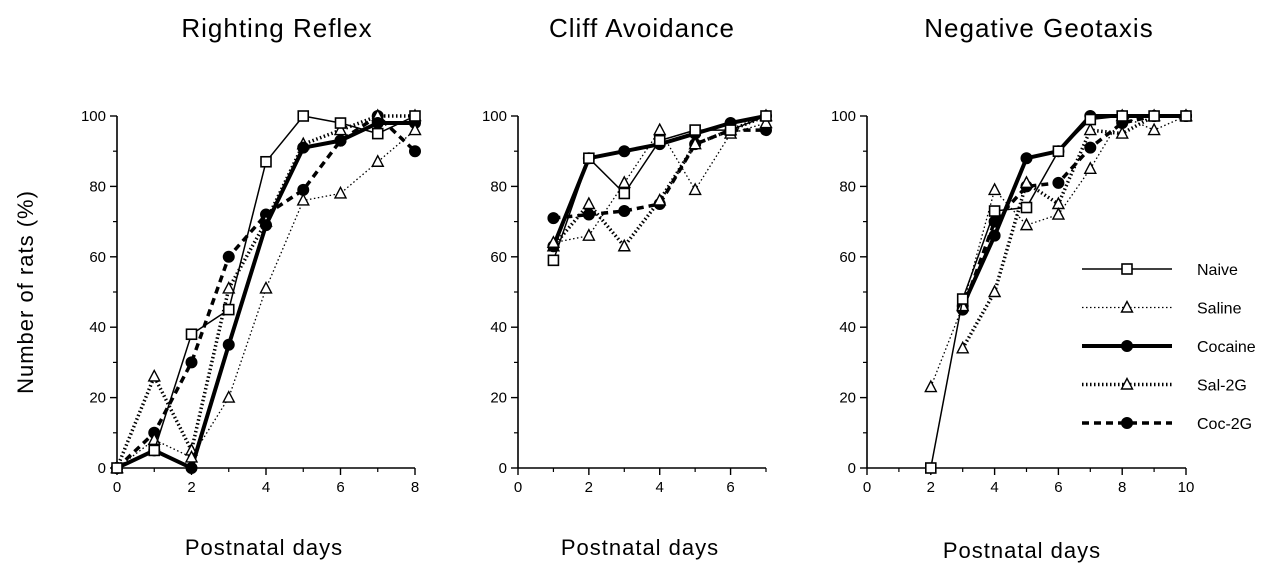 The width and height of the screenshot is (1280, 566). I want to click on y-axis-title: Number of rats (%), so click(25, 292).